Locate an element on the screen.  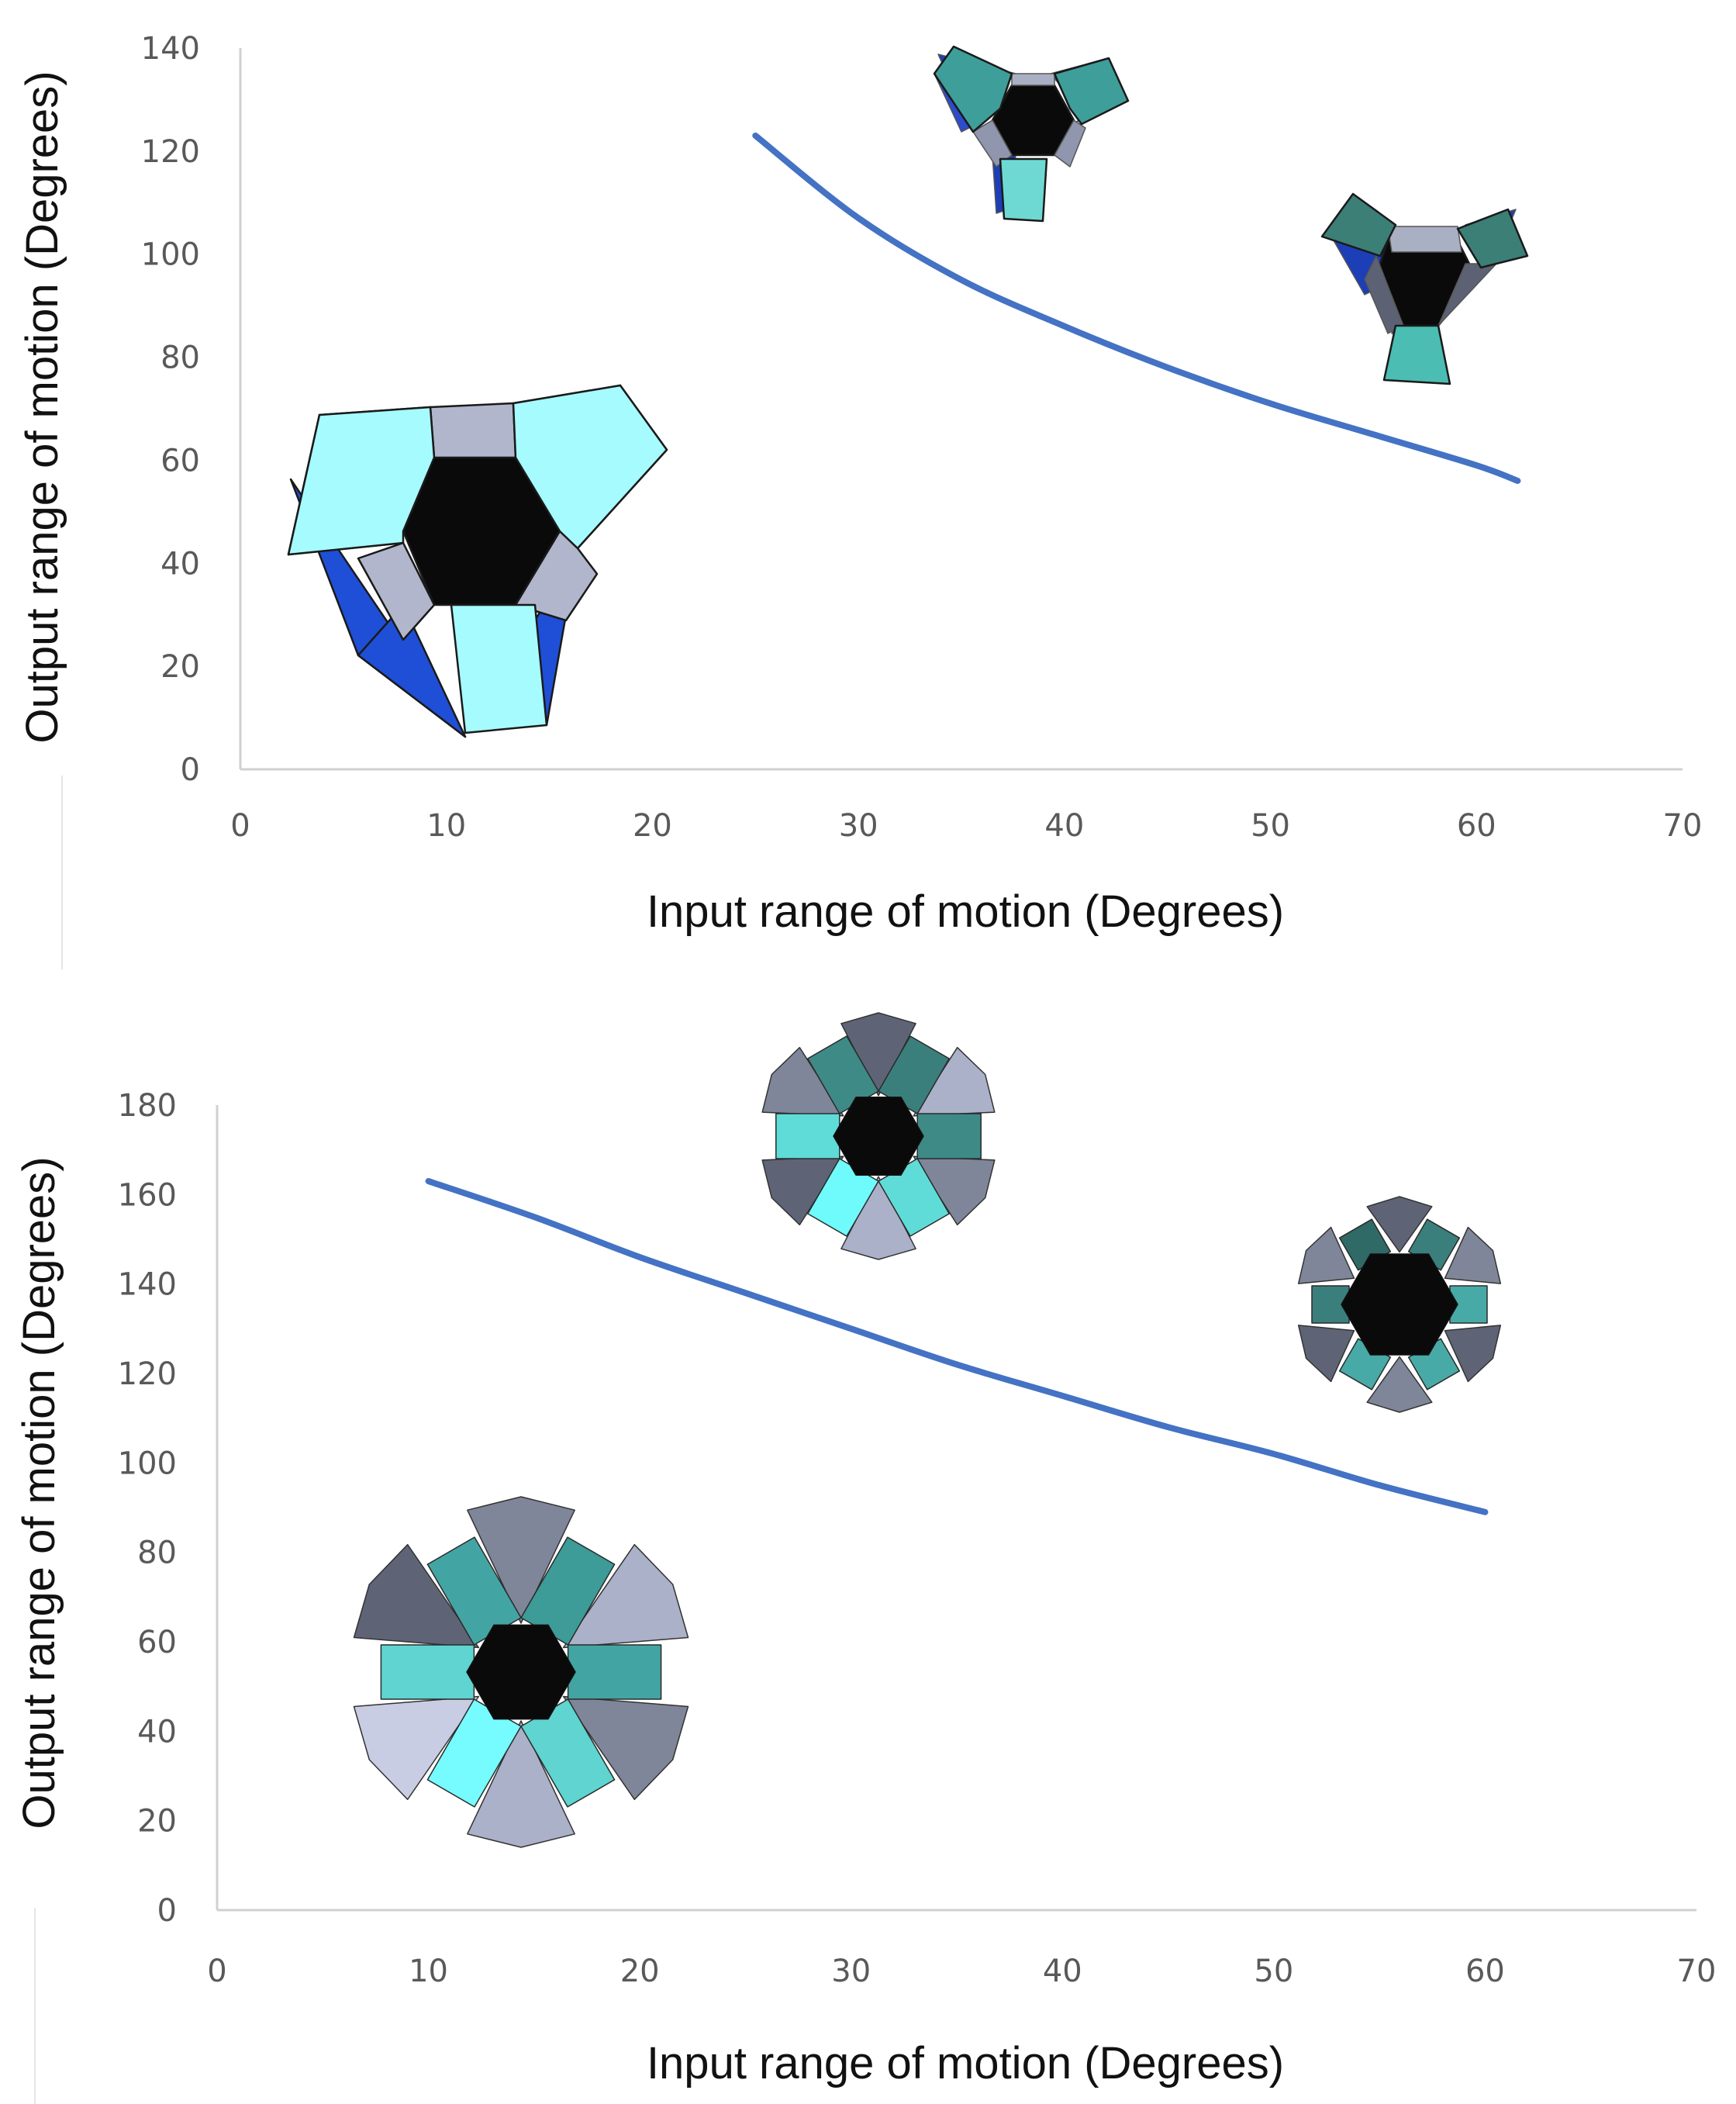
chart1-series-line is located at coordinates (1136, 308).